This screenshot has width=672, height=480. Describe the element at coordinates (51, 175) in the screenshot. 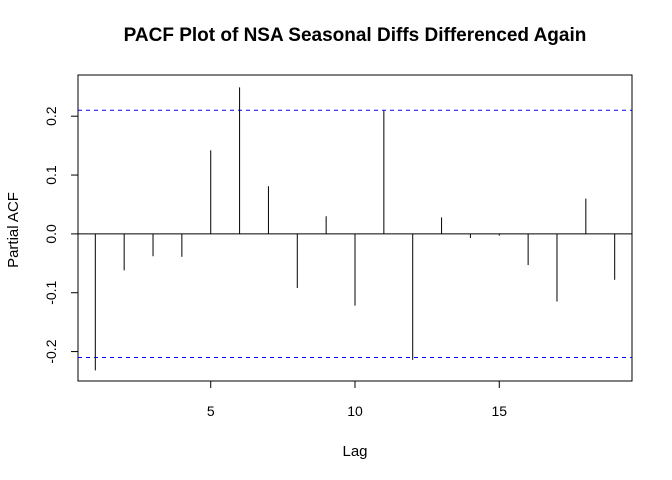

I see `y-tick-label-3: 0.1` at that location.